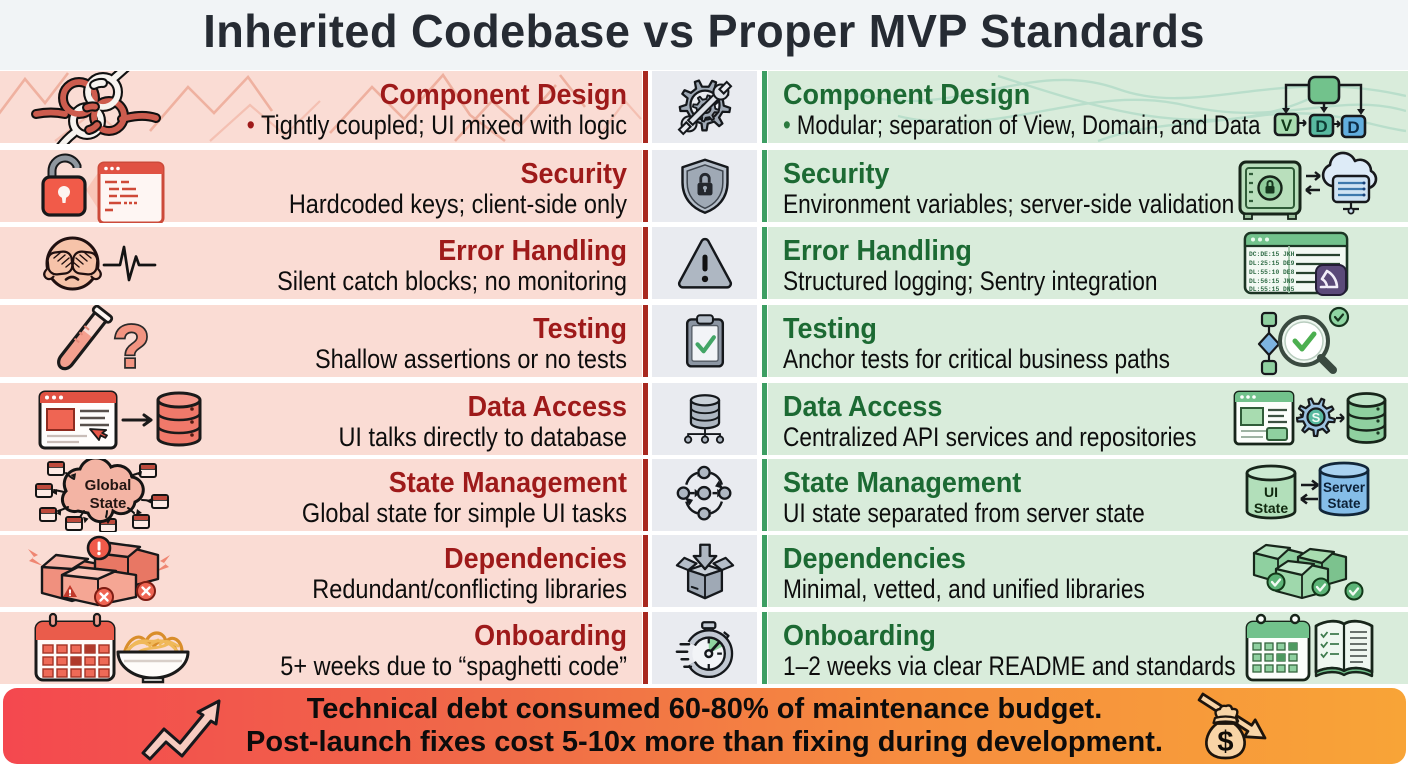  Describe the element at coordinates (1272, 281) in the screenshot. I see `svg-text: DL:56:15 JN9` at that location.